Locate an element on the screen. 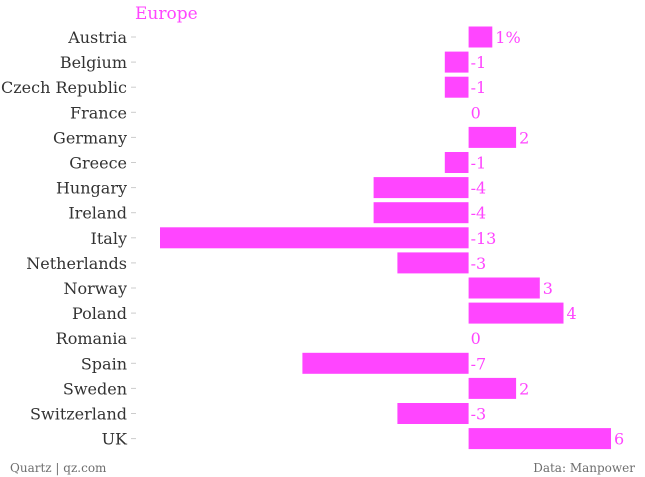  bar-greece is located at coordinates (456, 162).